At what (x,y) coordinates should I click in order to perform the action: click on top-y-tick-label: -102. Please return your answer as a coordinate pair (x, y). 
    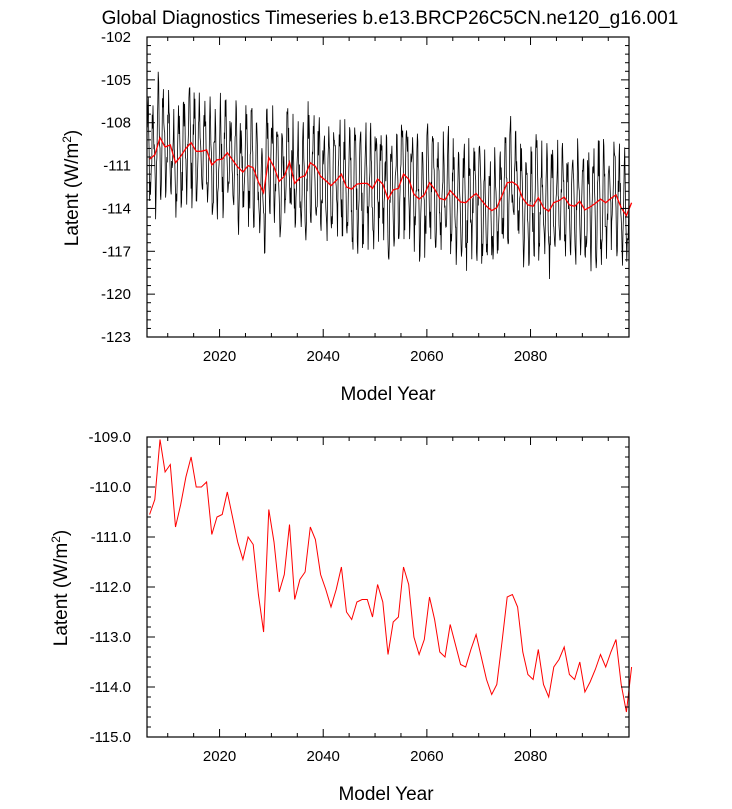
    Looking at the image, I should click on (116, 37).